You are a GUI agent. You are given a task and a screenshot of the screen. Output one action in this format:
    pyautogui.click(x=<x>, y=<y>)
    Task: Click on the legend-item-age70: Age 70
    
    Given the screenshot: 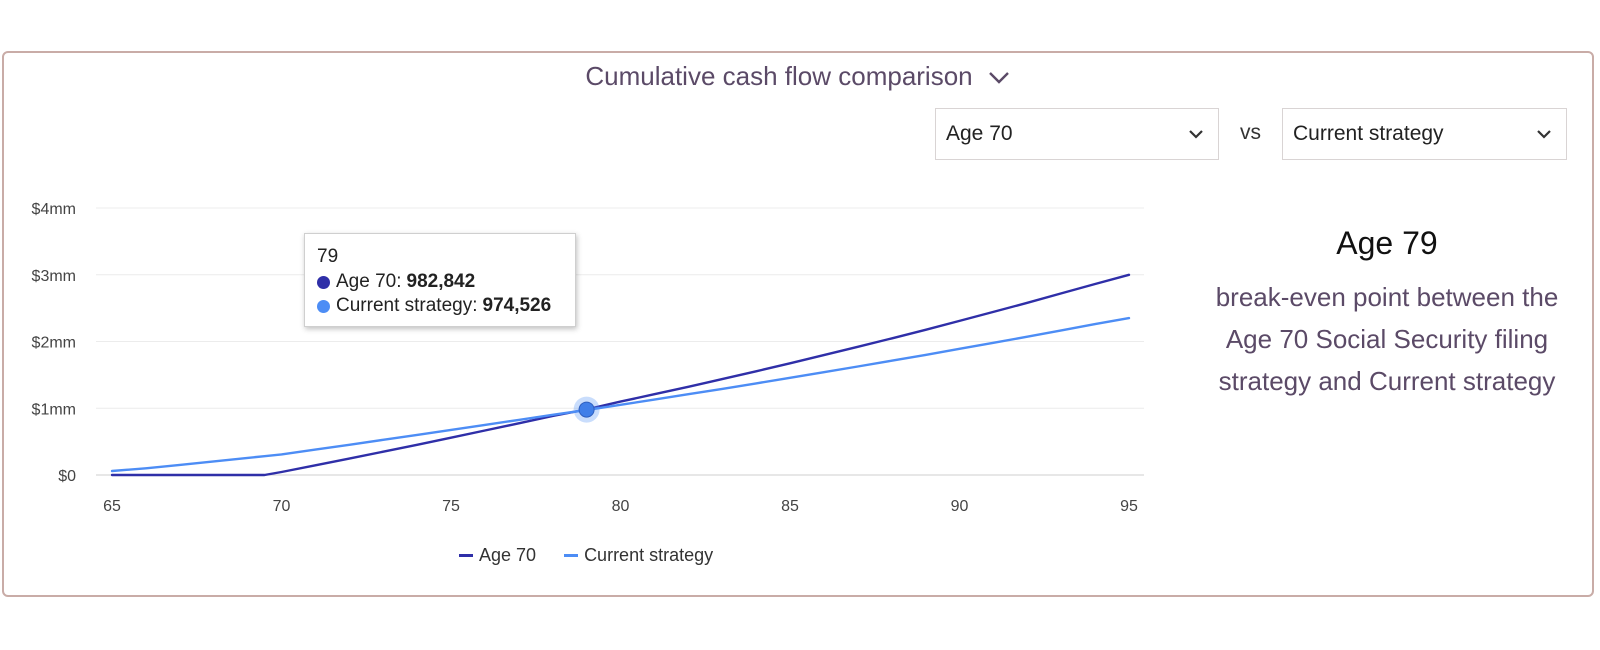 What is the action you would take?
    pyautogui.click(x=497, y=555)
    